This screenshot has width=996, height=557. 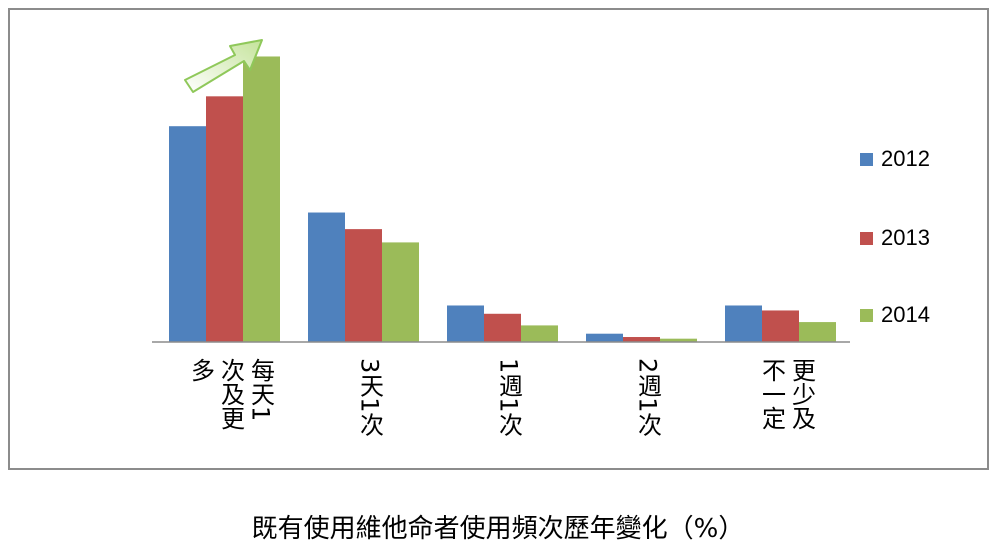 What do you see at coordinates (647, 397) in the screenshot?
I see `x-tick-label-4: 2週1次` at bounding box center [647, 397].